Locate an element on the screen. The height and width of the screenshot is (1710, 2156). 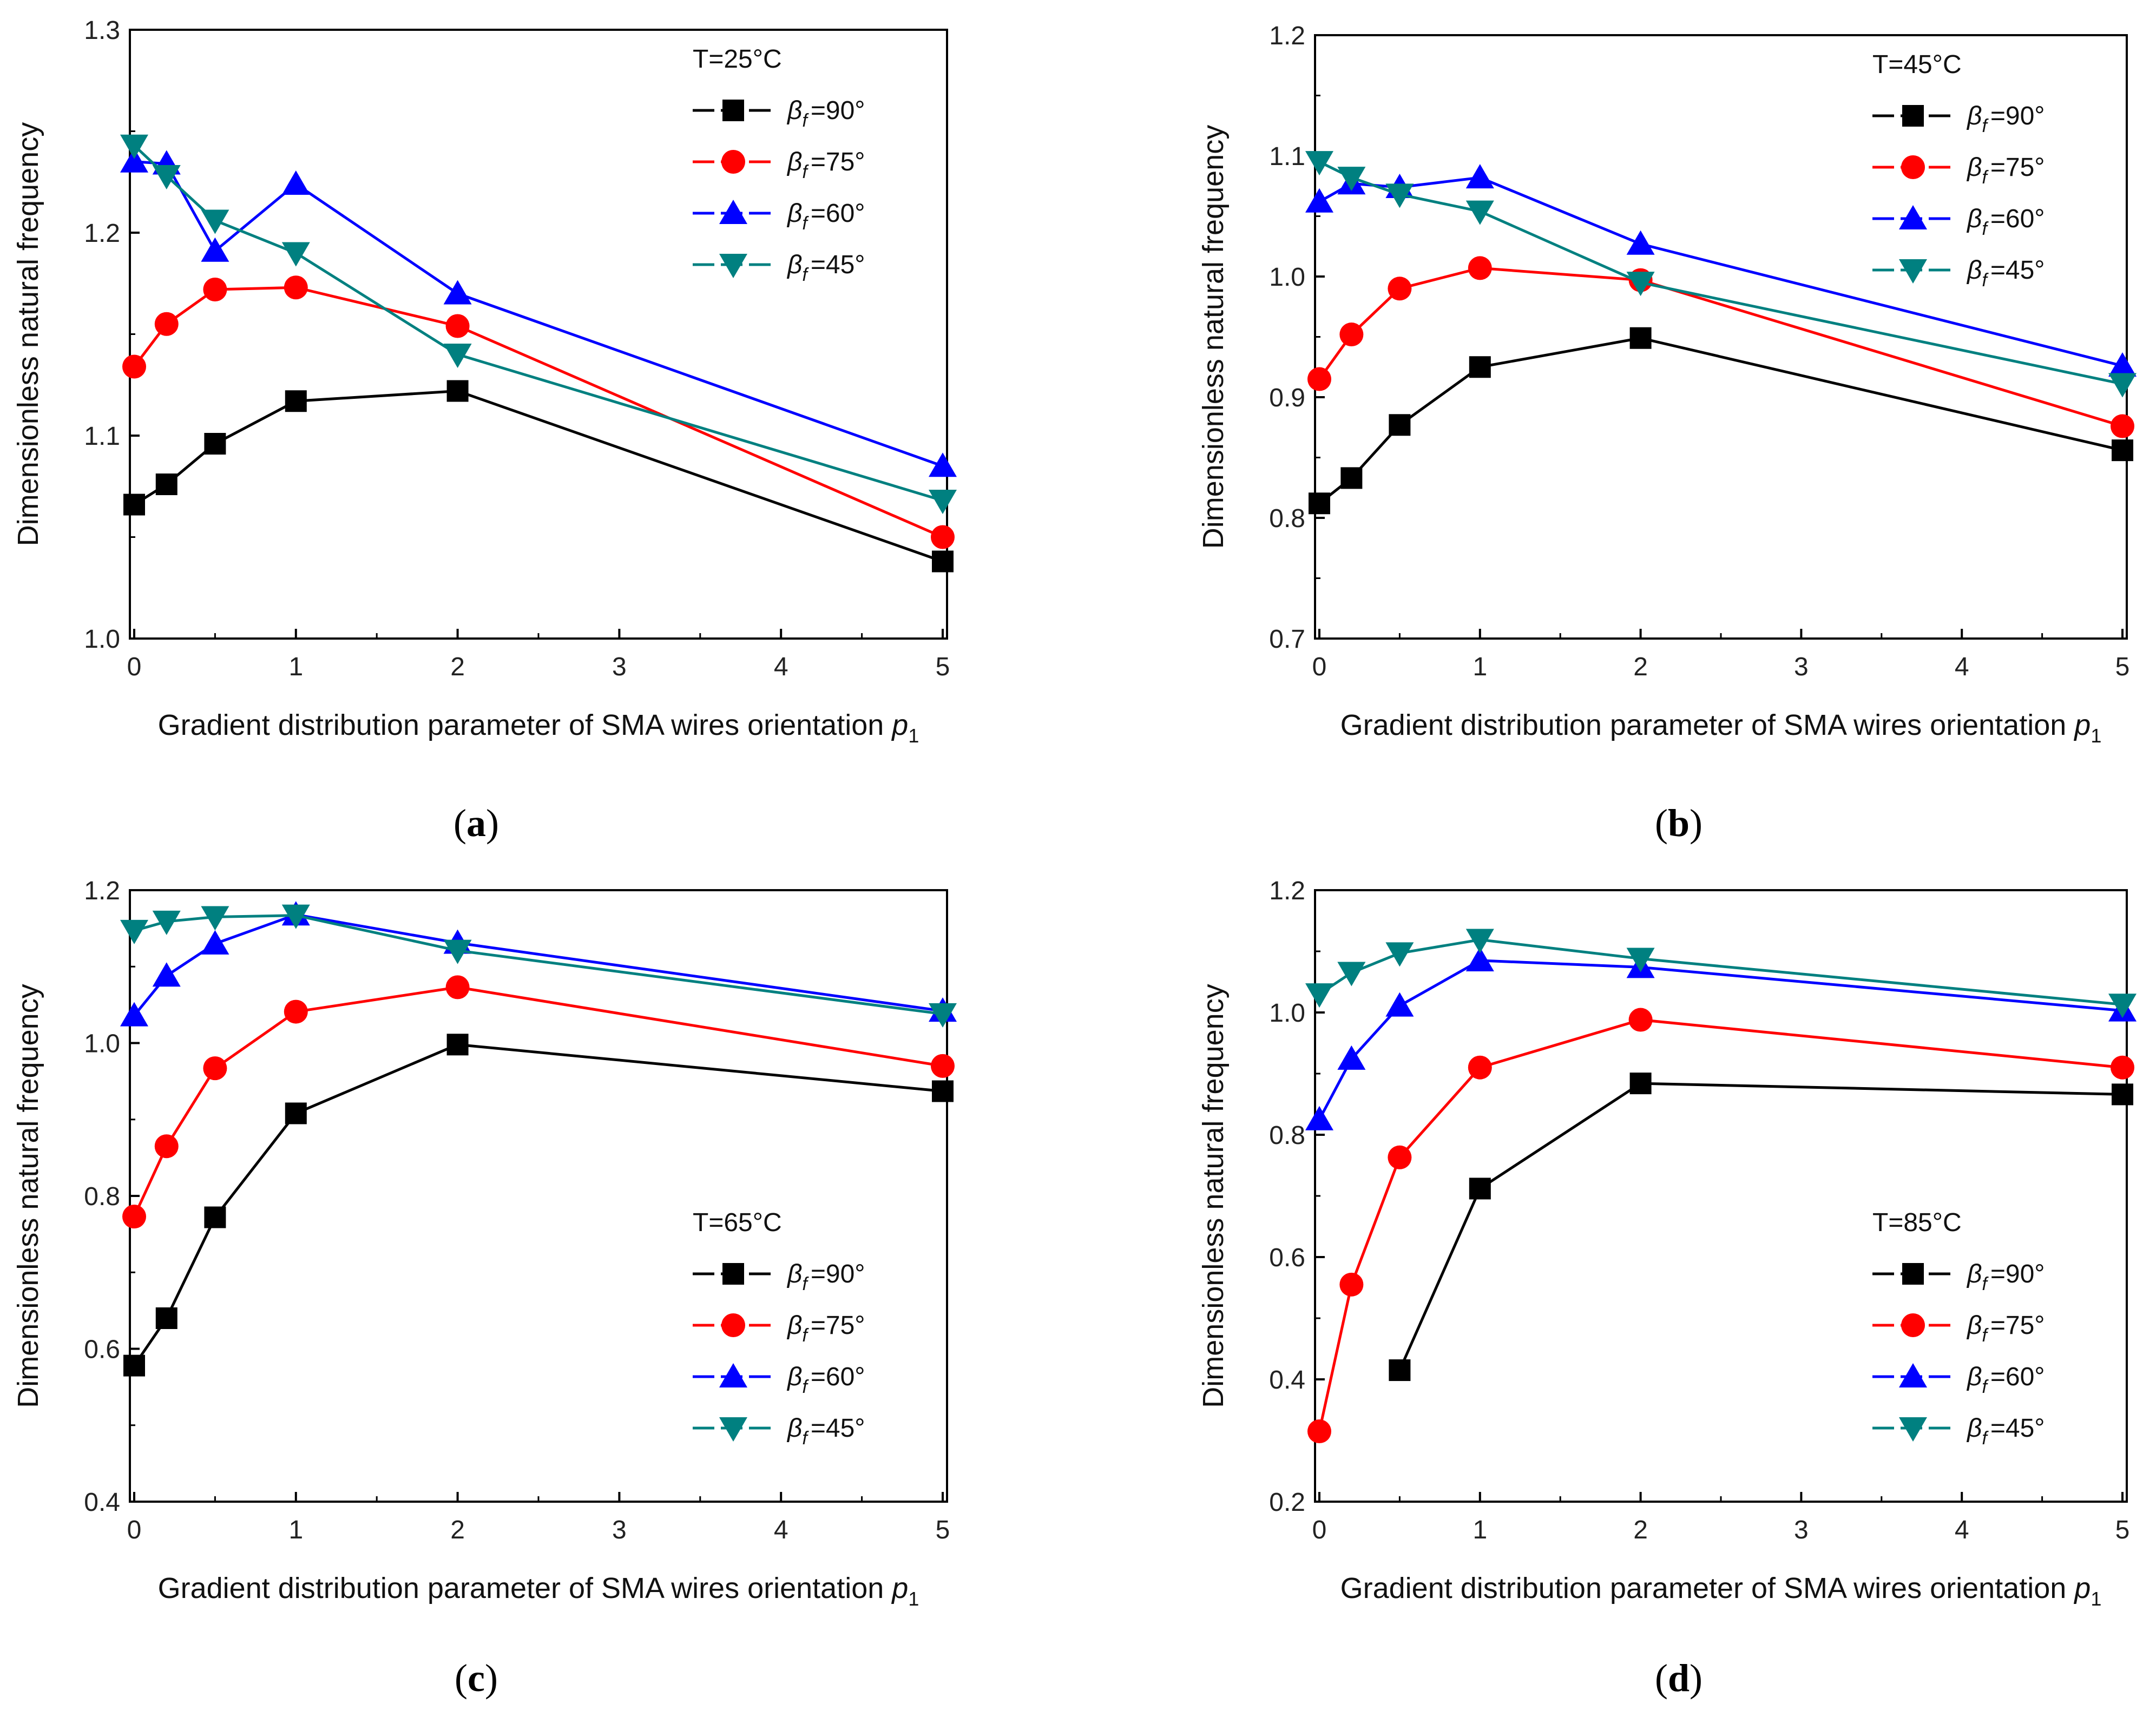
y-tick-label: 0.2 is located at coordinates (1287, 1502).